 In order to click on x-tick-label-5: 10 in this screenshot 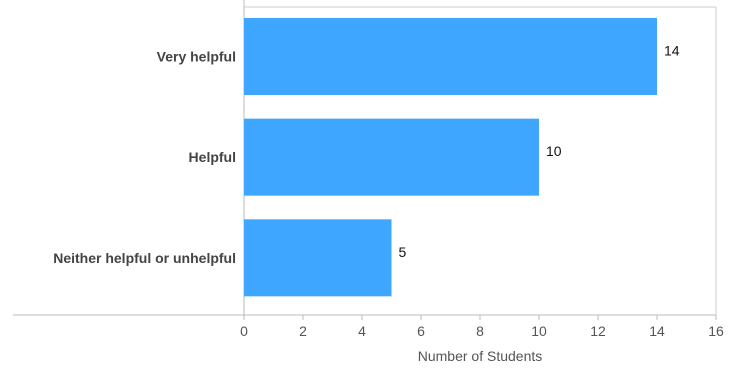, I will do `click(539, 331)`.